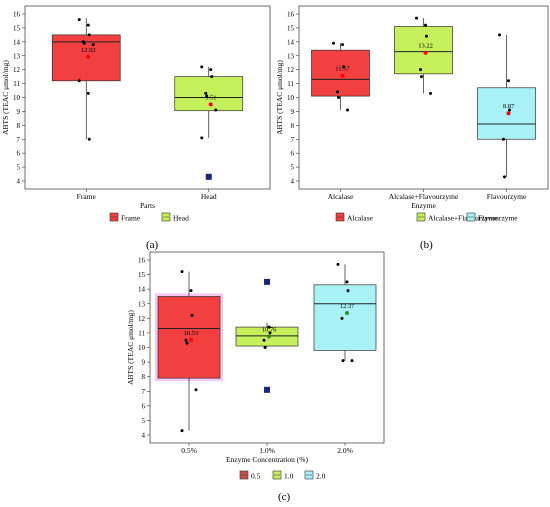 This screenshot has width=550, height=507. I want to click on p2-mean-label: 12.37, so click(347, 306).